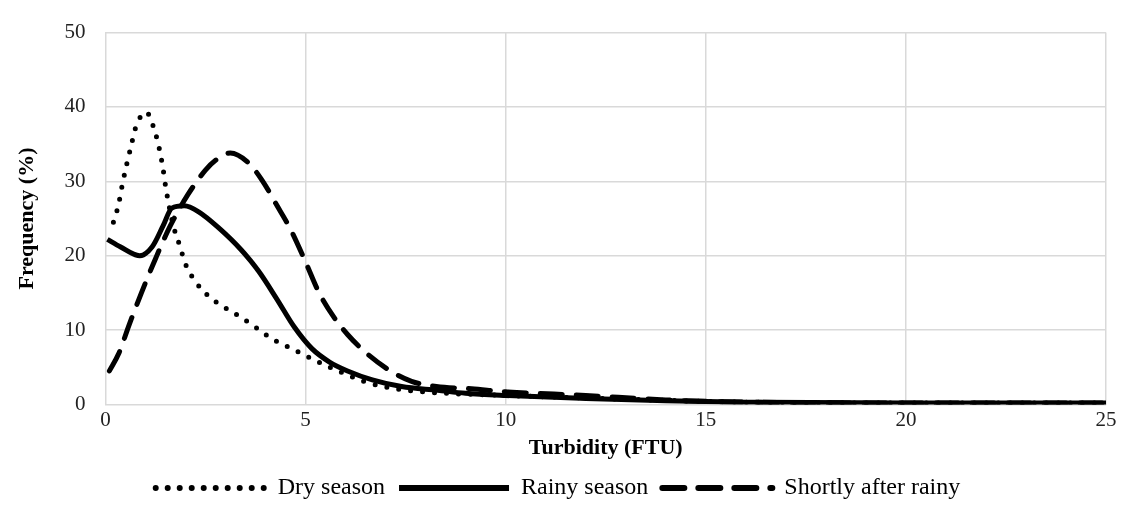 The width and height of the screenshot is (1122, 510). Describe the element at coordinates (75, 328) in the screenshot. I see `y-tick-label: 10` at that location.